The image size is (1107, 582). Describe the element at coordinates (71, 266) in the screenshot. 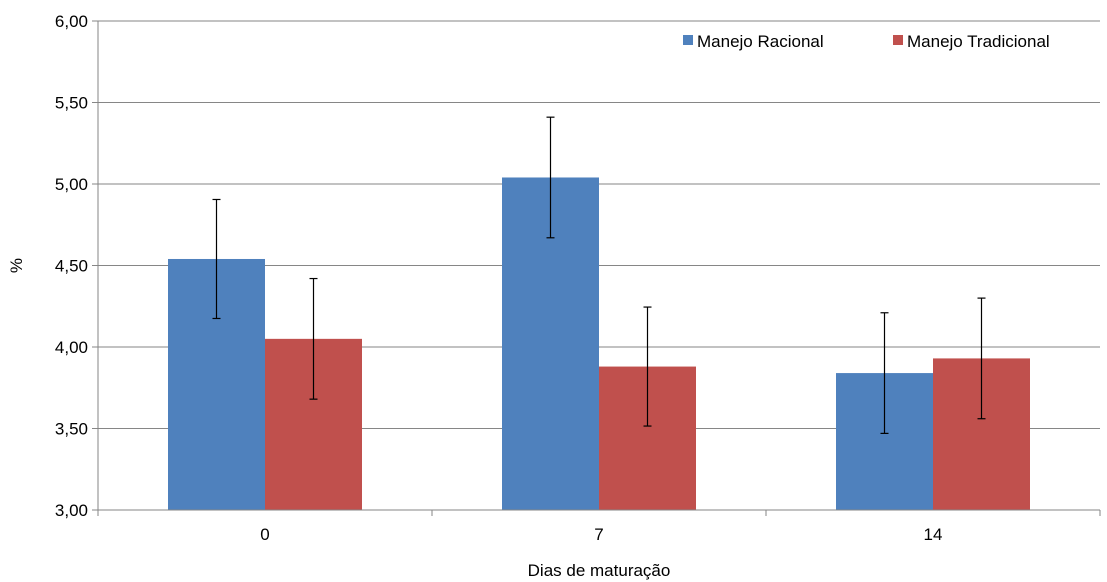

I see `y-tick-label: 4,50` at that location.